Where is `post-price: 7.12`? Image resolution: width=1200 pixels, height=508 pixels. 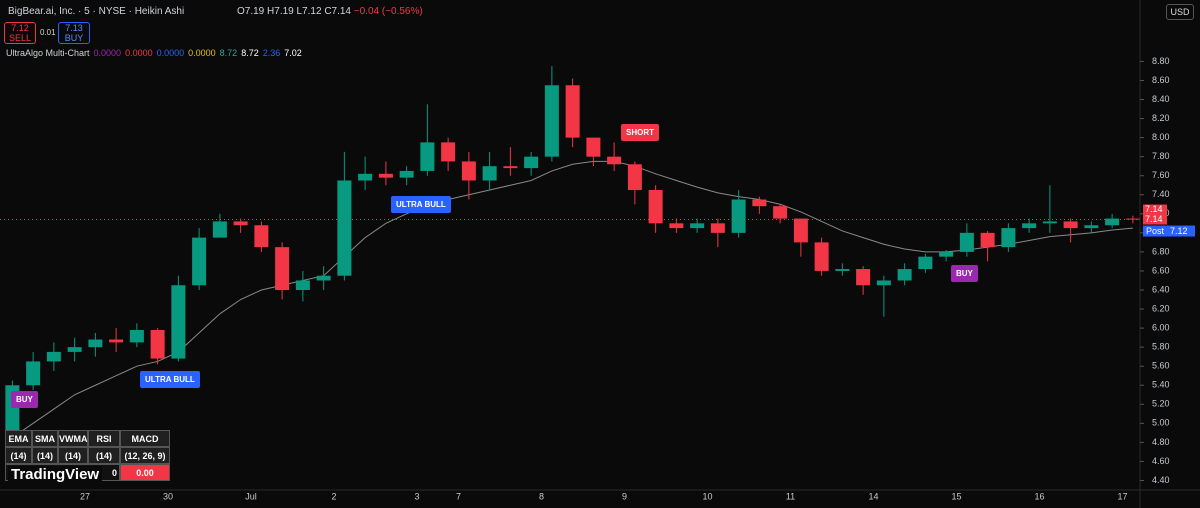
post-price: 7.12 is located at coordinates (1179, 231).